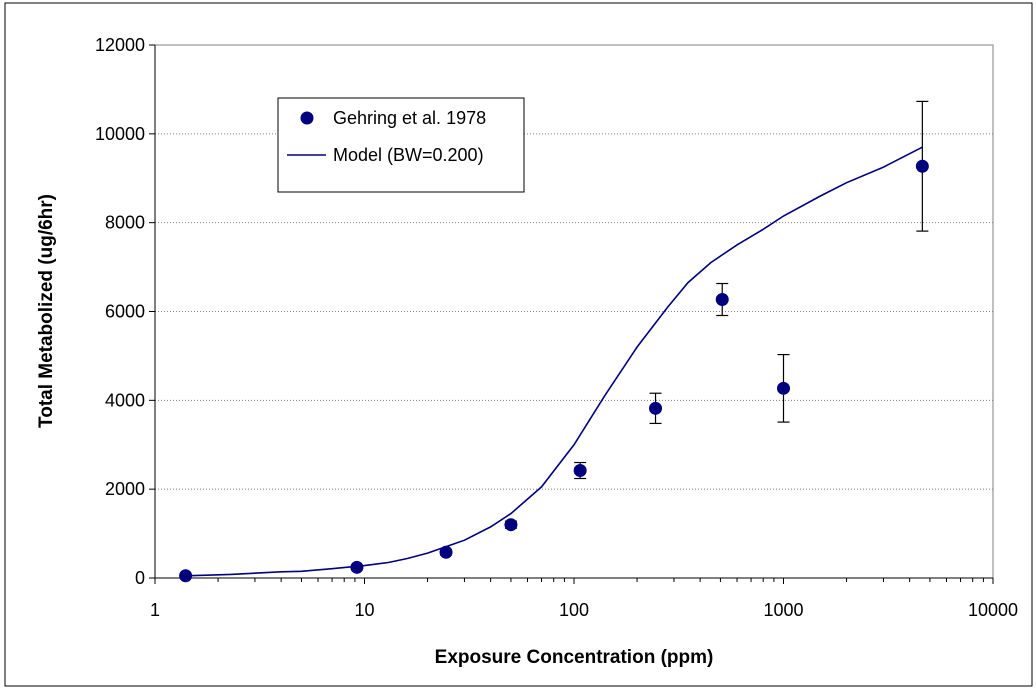 This screenshot has height=689, width=1036. What do you see at coordinates (409, 118) in the screenshot?
I see `legend-label-points: Gehring et al. 1978` at bounding box center [409, 118].